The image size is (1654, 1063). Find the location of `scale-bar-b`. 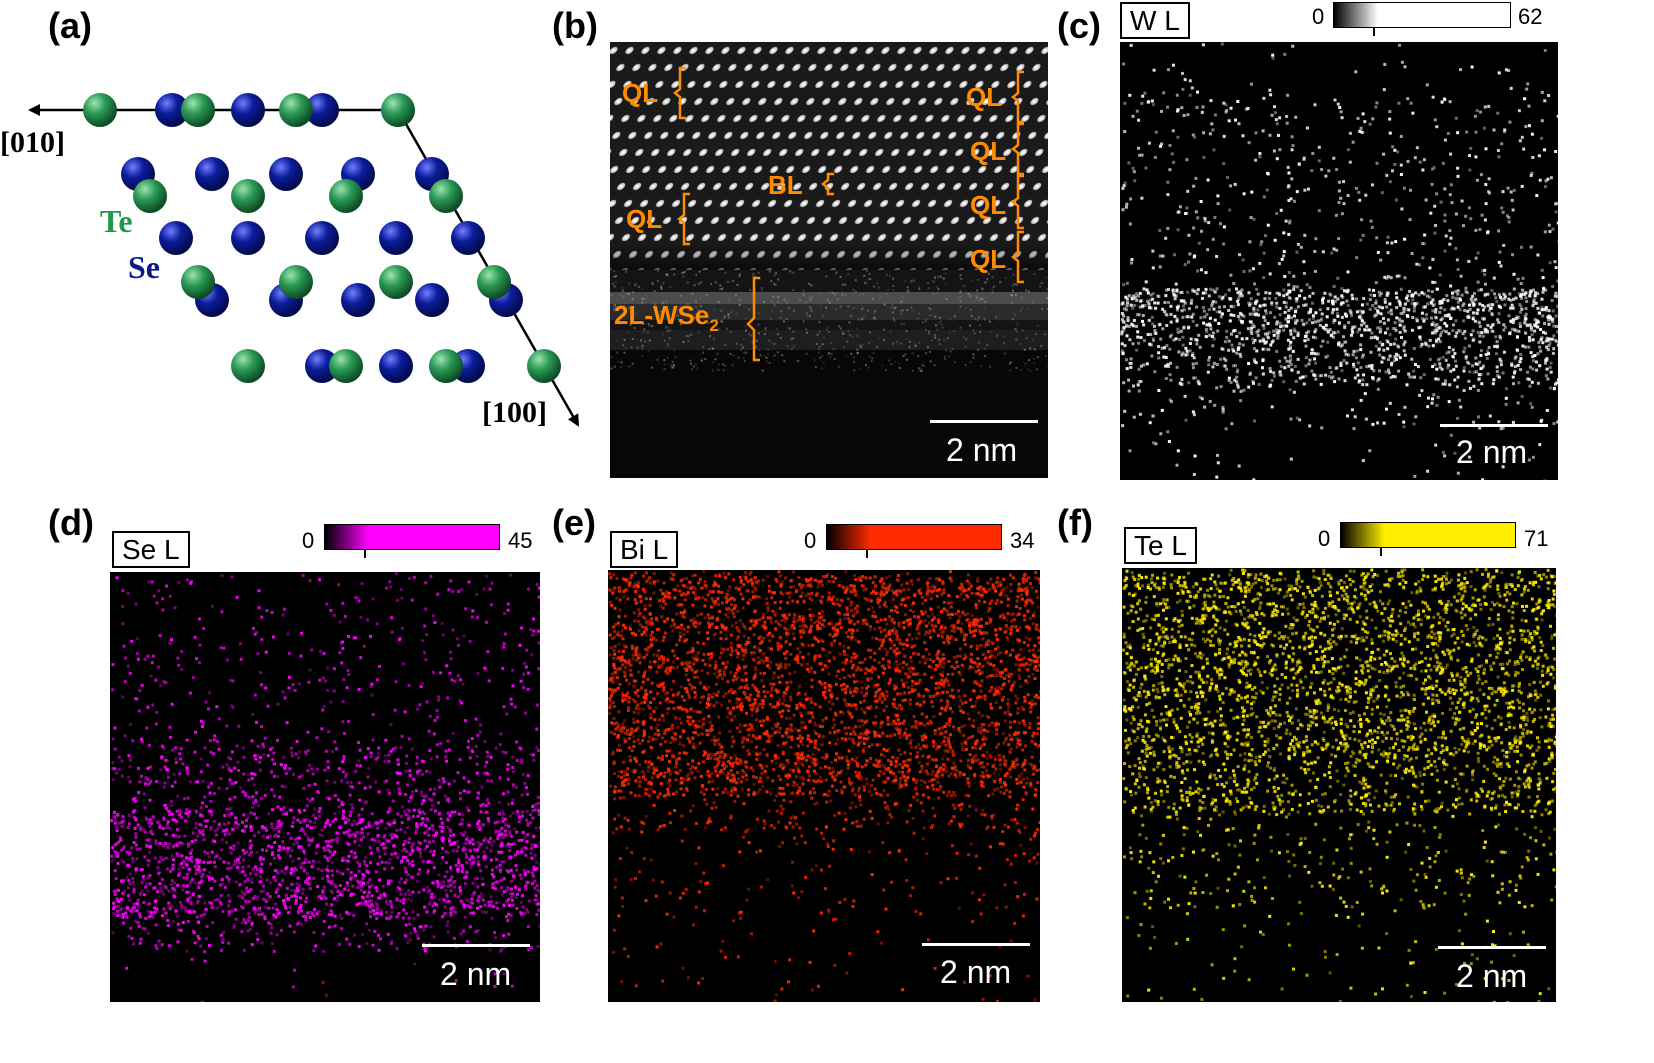

scale-bar-b is located at coordinates (984, 421).